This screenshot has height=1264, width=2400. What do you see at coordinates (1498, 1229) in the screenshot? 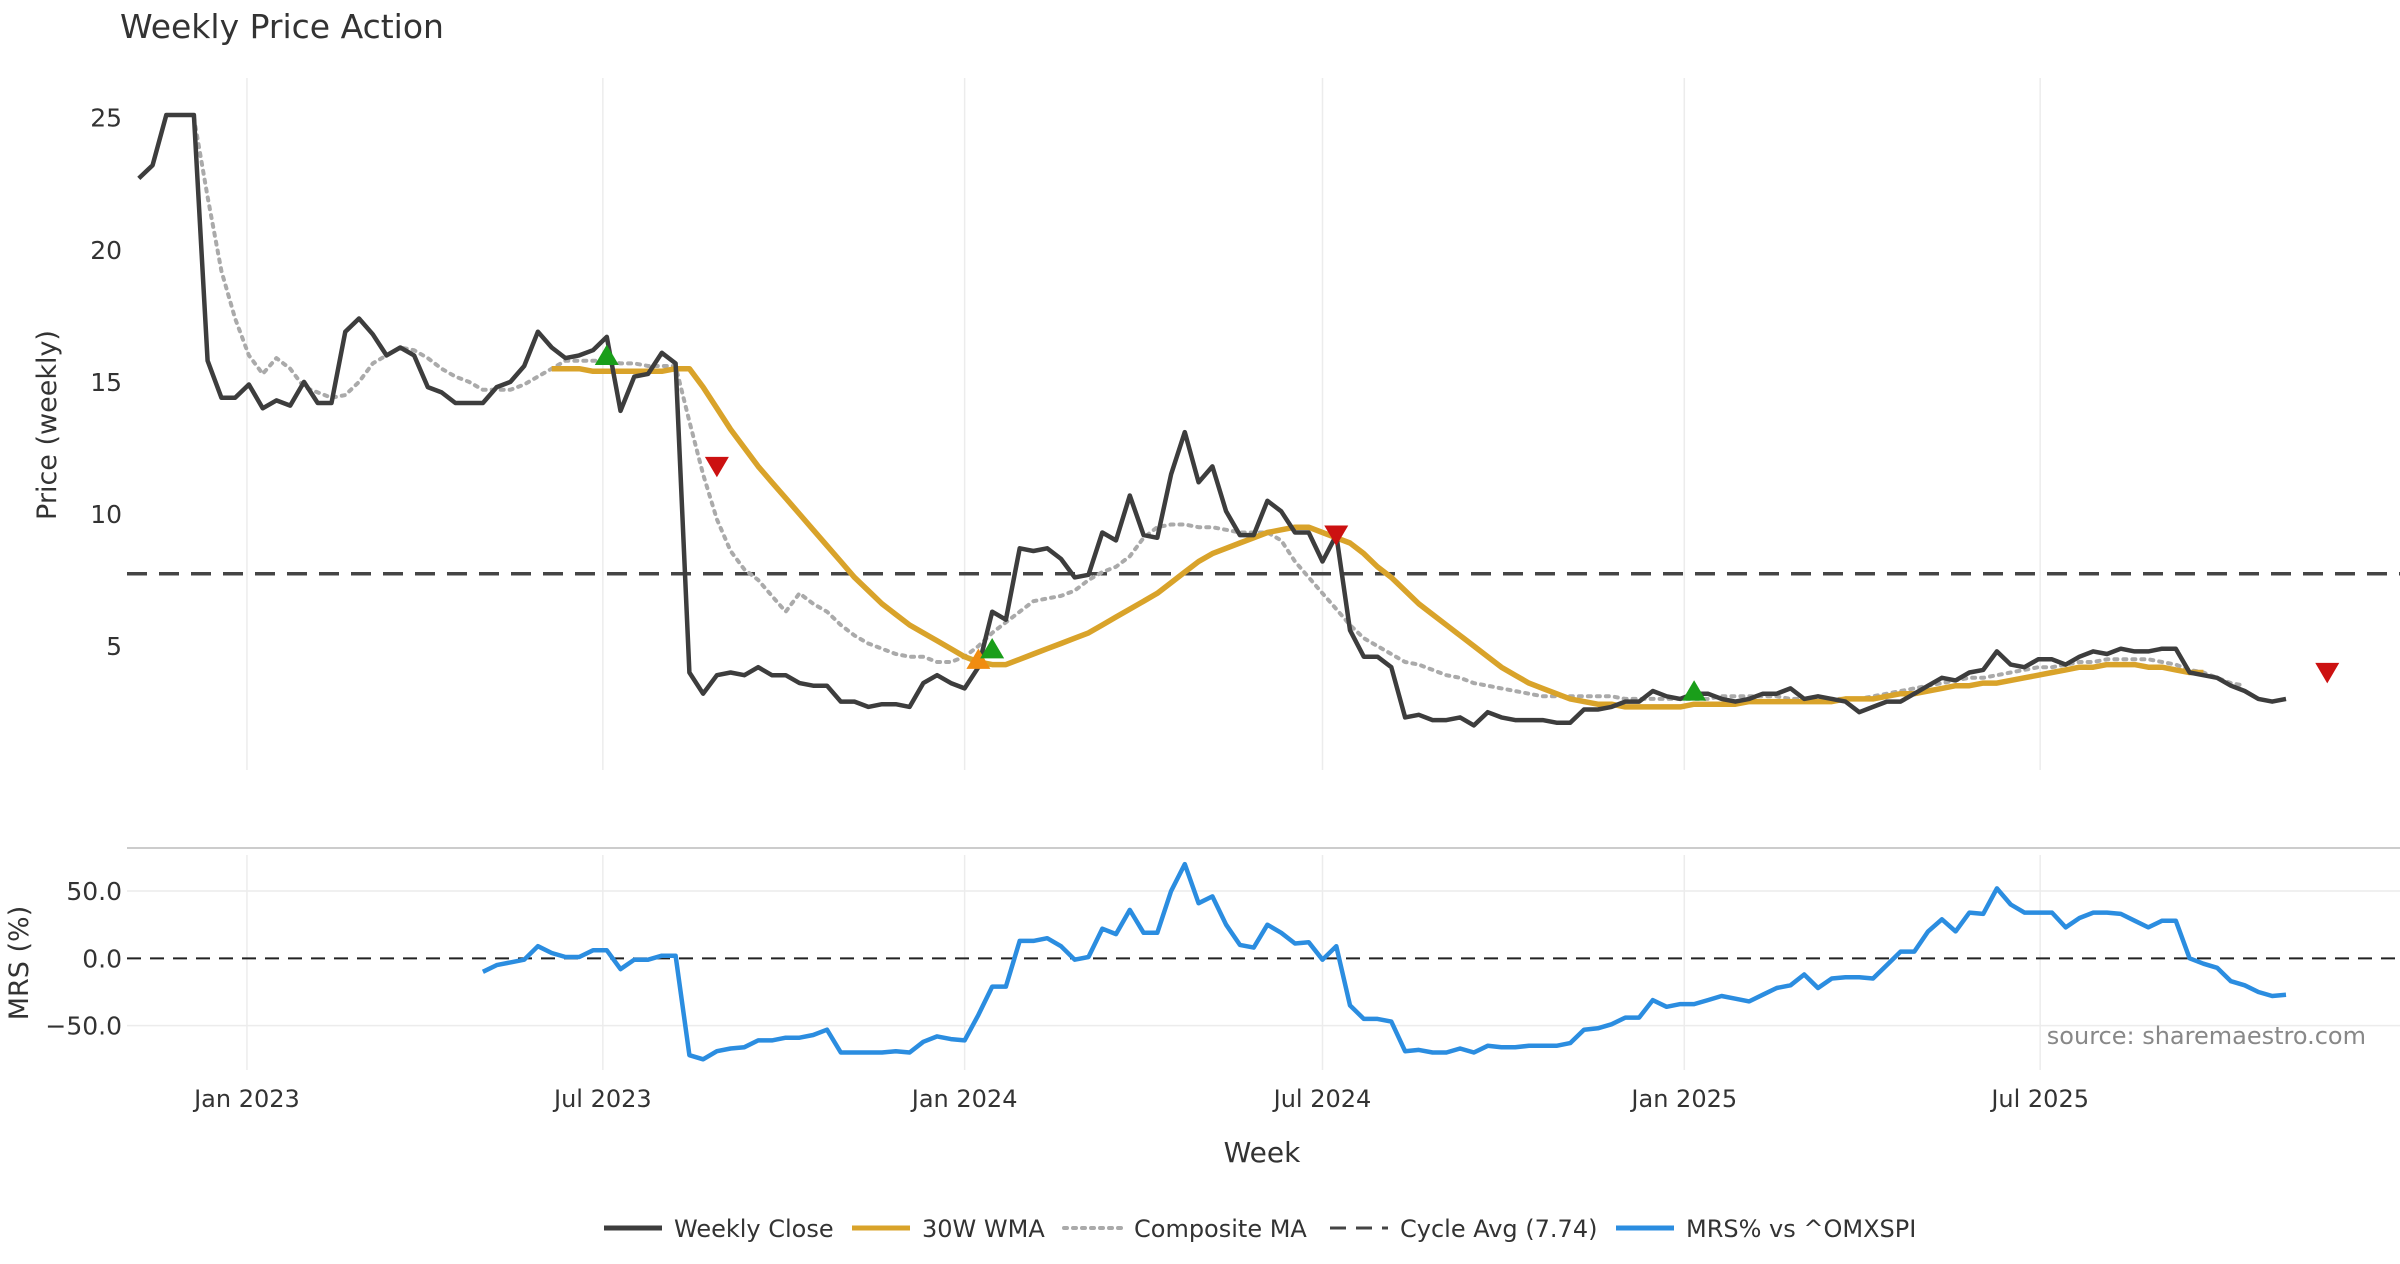
I see `legend-label: Cycle Avg (7.74)` at bounding box center [1498, 1229].